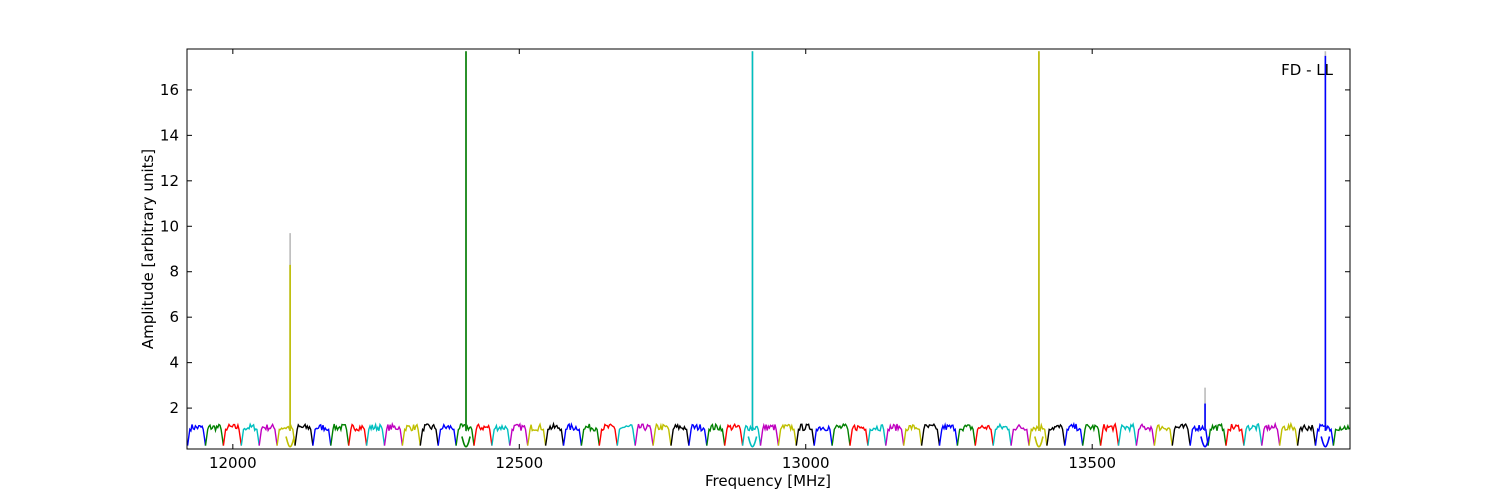 This screenshot has width=1500, height=500. What do you see at coordinates (1307, 70) in the screenshot?
I see `annotation-label: FD - LL` at bounding box center [1307, 70].